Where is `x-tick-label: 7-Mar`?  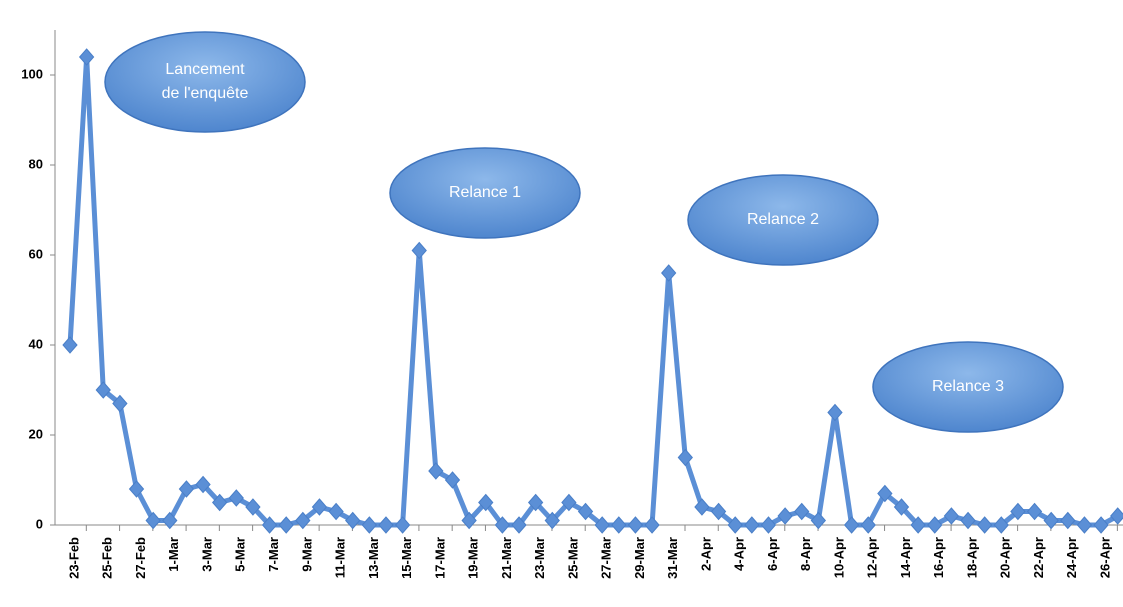 x-tick-label: 7-Mar is located at coordinates (273, 554).